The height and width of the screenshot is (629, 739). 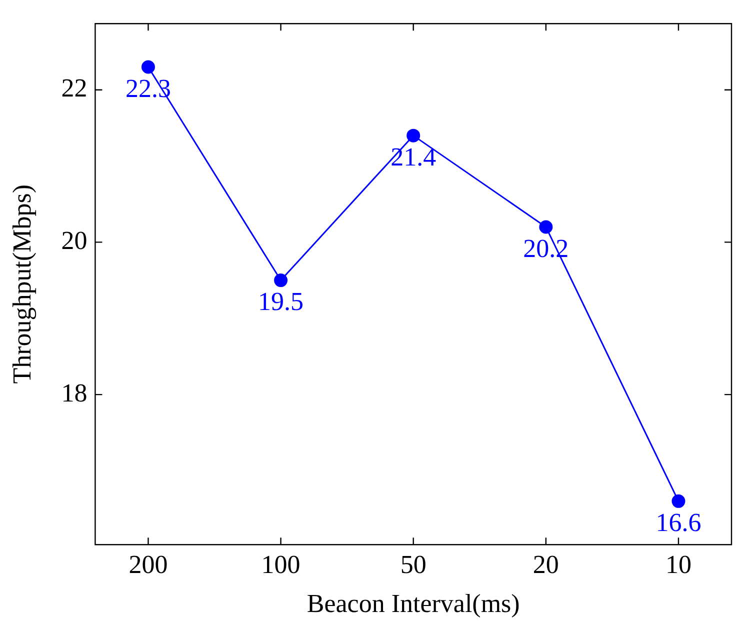 I want to click on data-label: 19.5, so click(x=281, y=301).